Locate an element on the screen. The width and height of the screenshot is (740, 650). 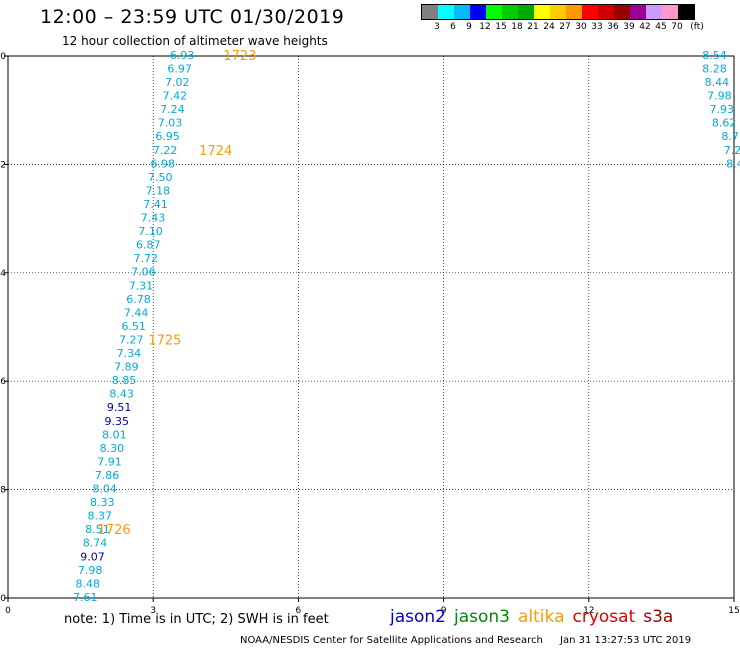
wave-height-label: 8.28 is located at coordinates (714, 68).